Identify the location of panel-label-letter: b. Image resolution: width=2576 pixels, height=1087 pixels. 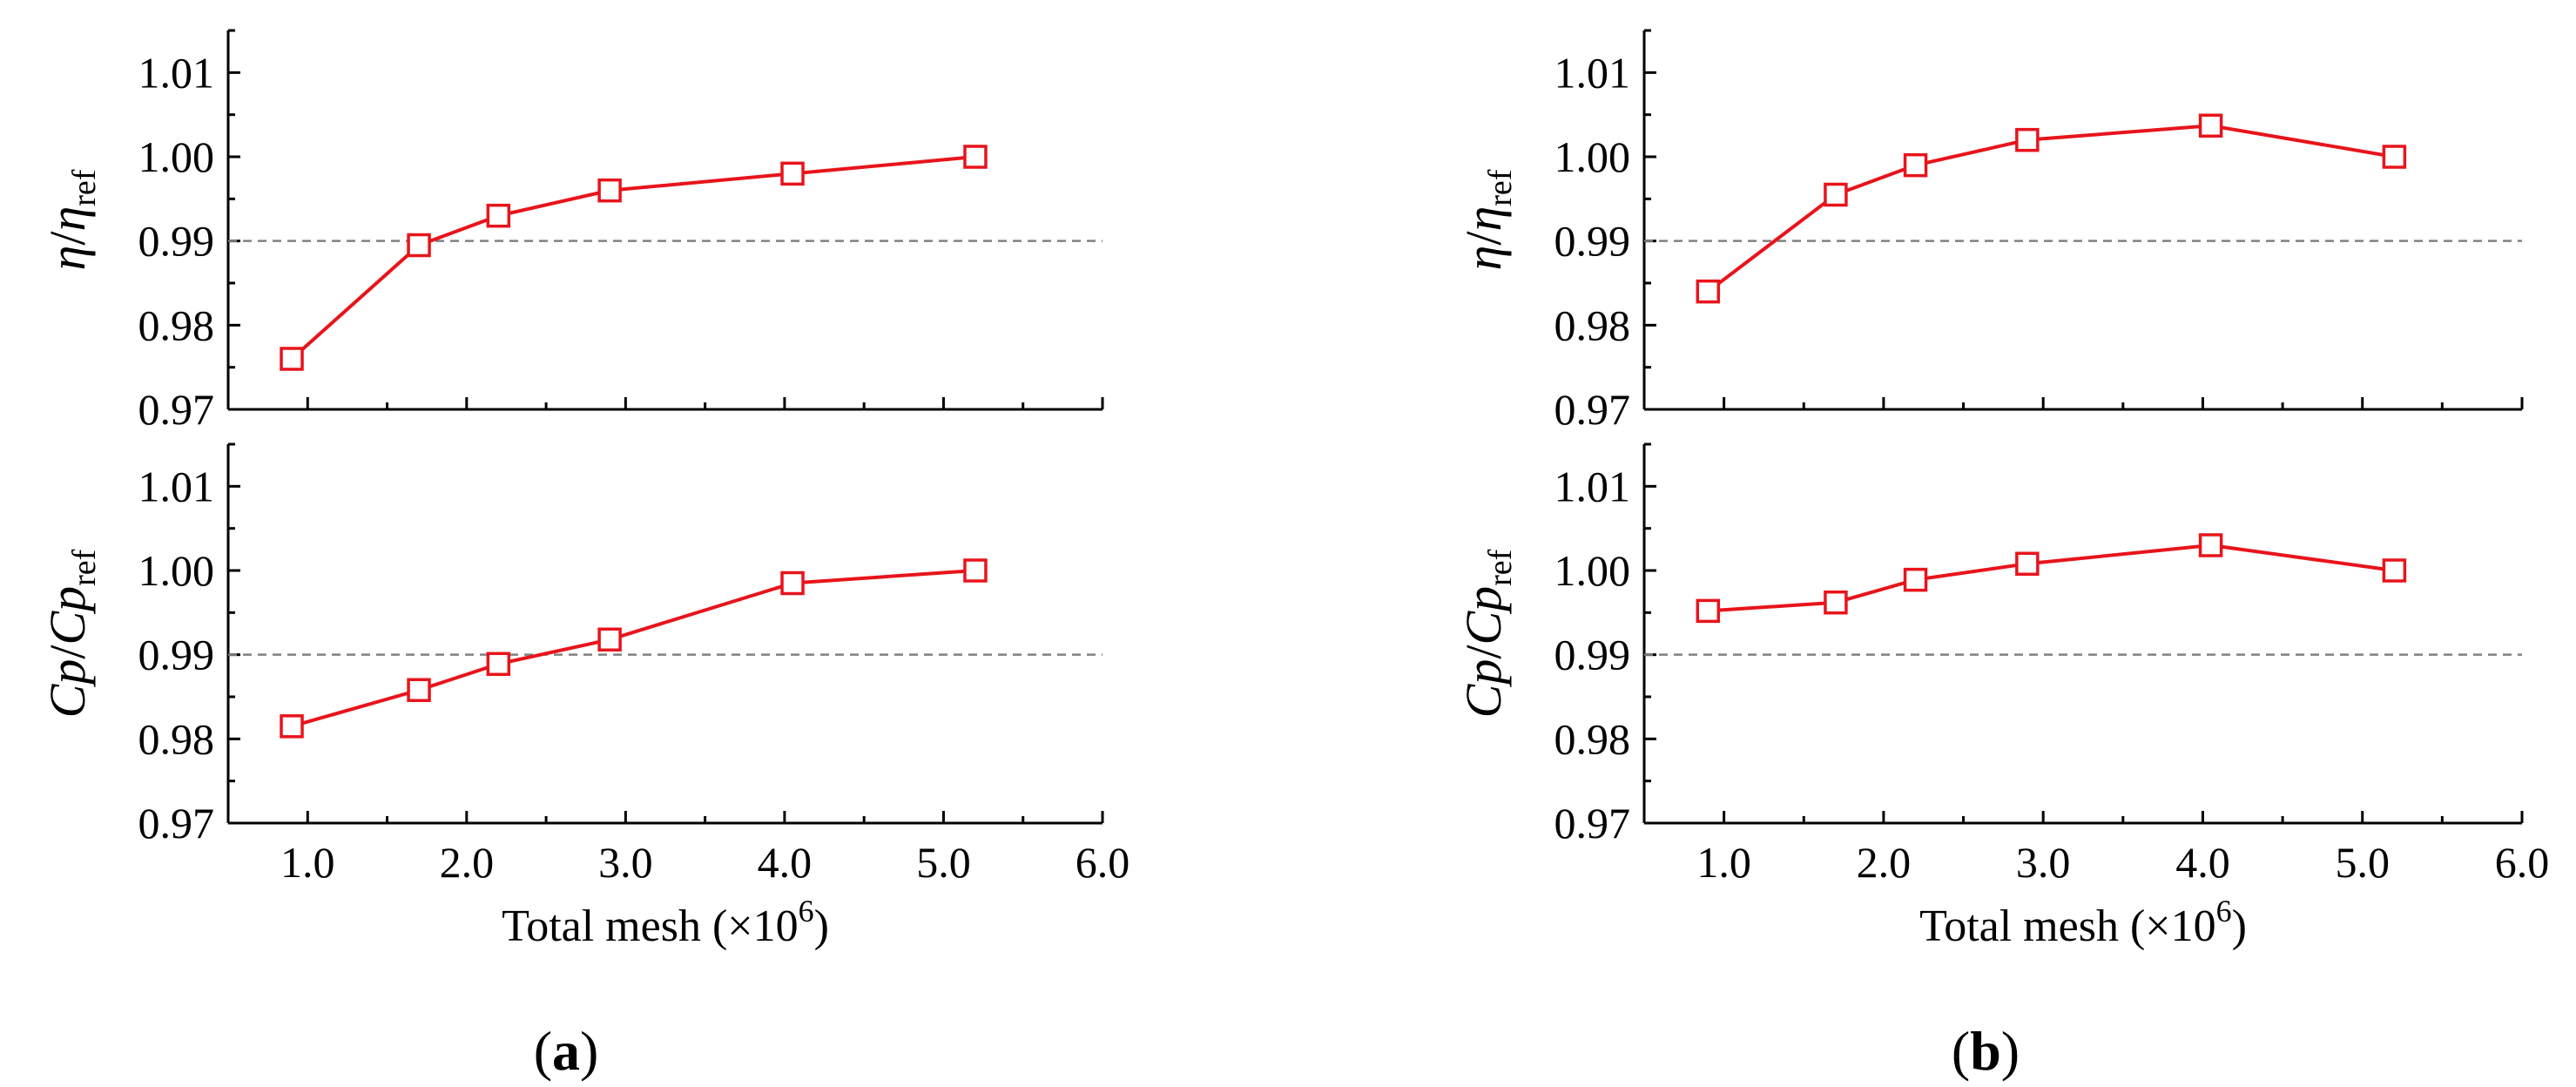
(1985, 1051).